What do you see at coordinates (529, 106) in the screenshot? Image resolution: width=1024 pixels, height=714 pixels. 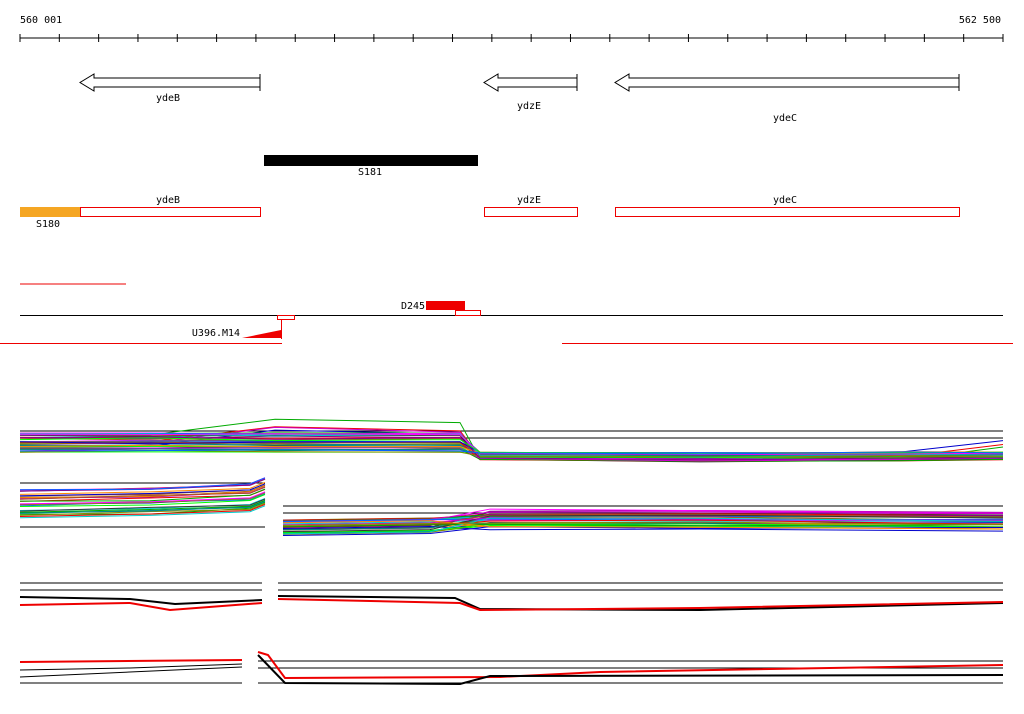 I see `gene-label: ydzE` at bounding box center [529, 106].